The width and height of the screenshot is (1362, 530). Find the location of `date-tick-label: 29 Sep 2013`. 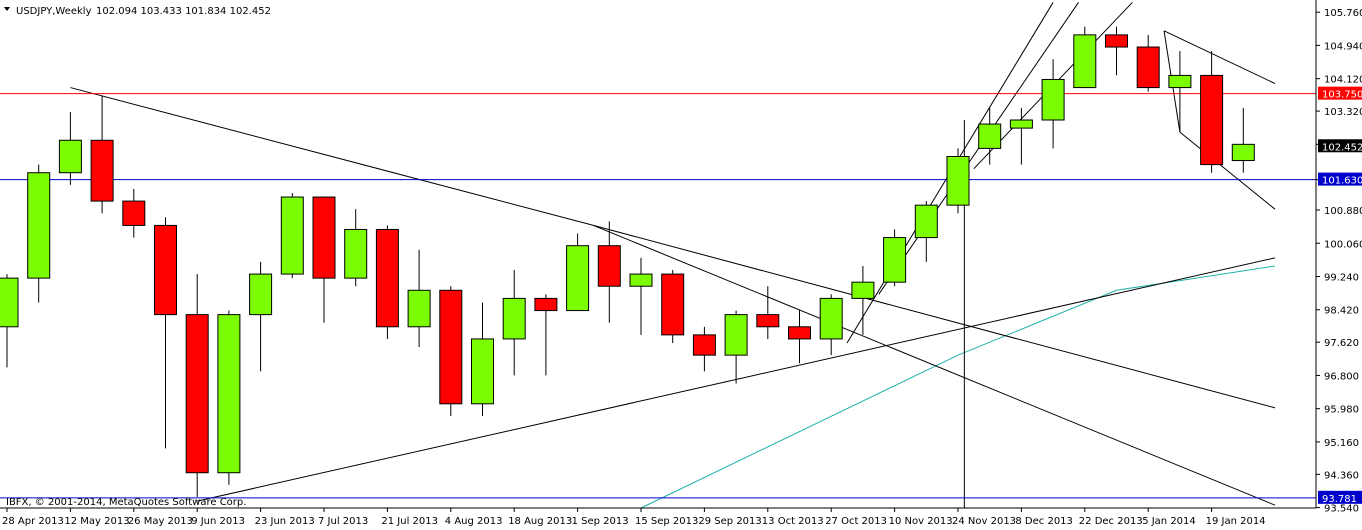

date-tick-label: 29 Sep 2013 is located at coordinates (729, 521).